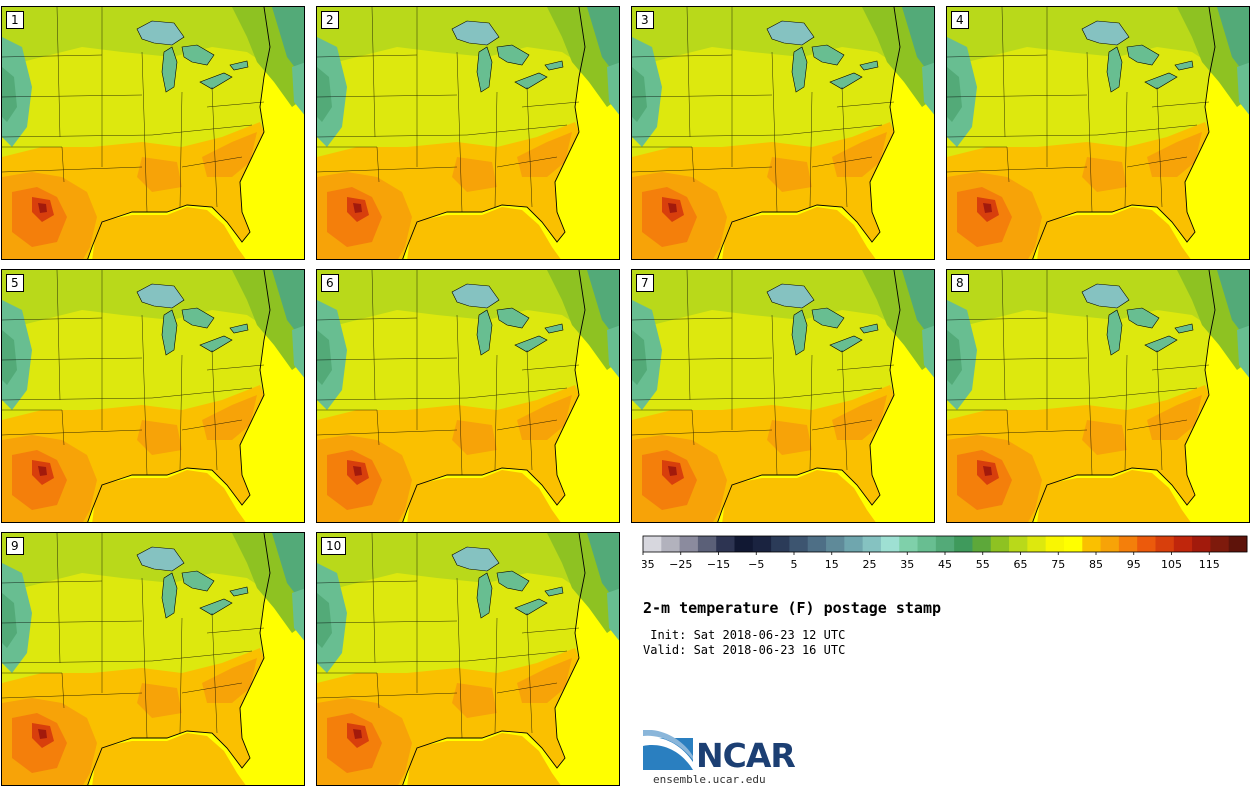  I want to click on member-label: 3, so click(645, 20).